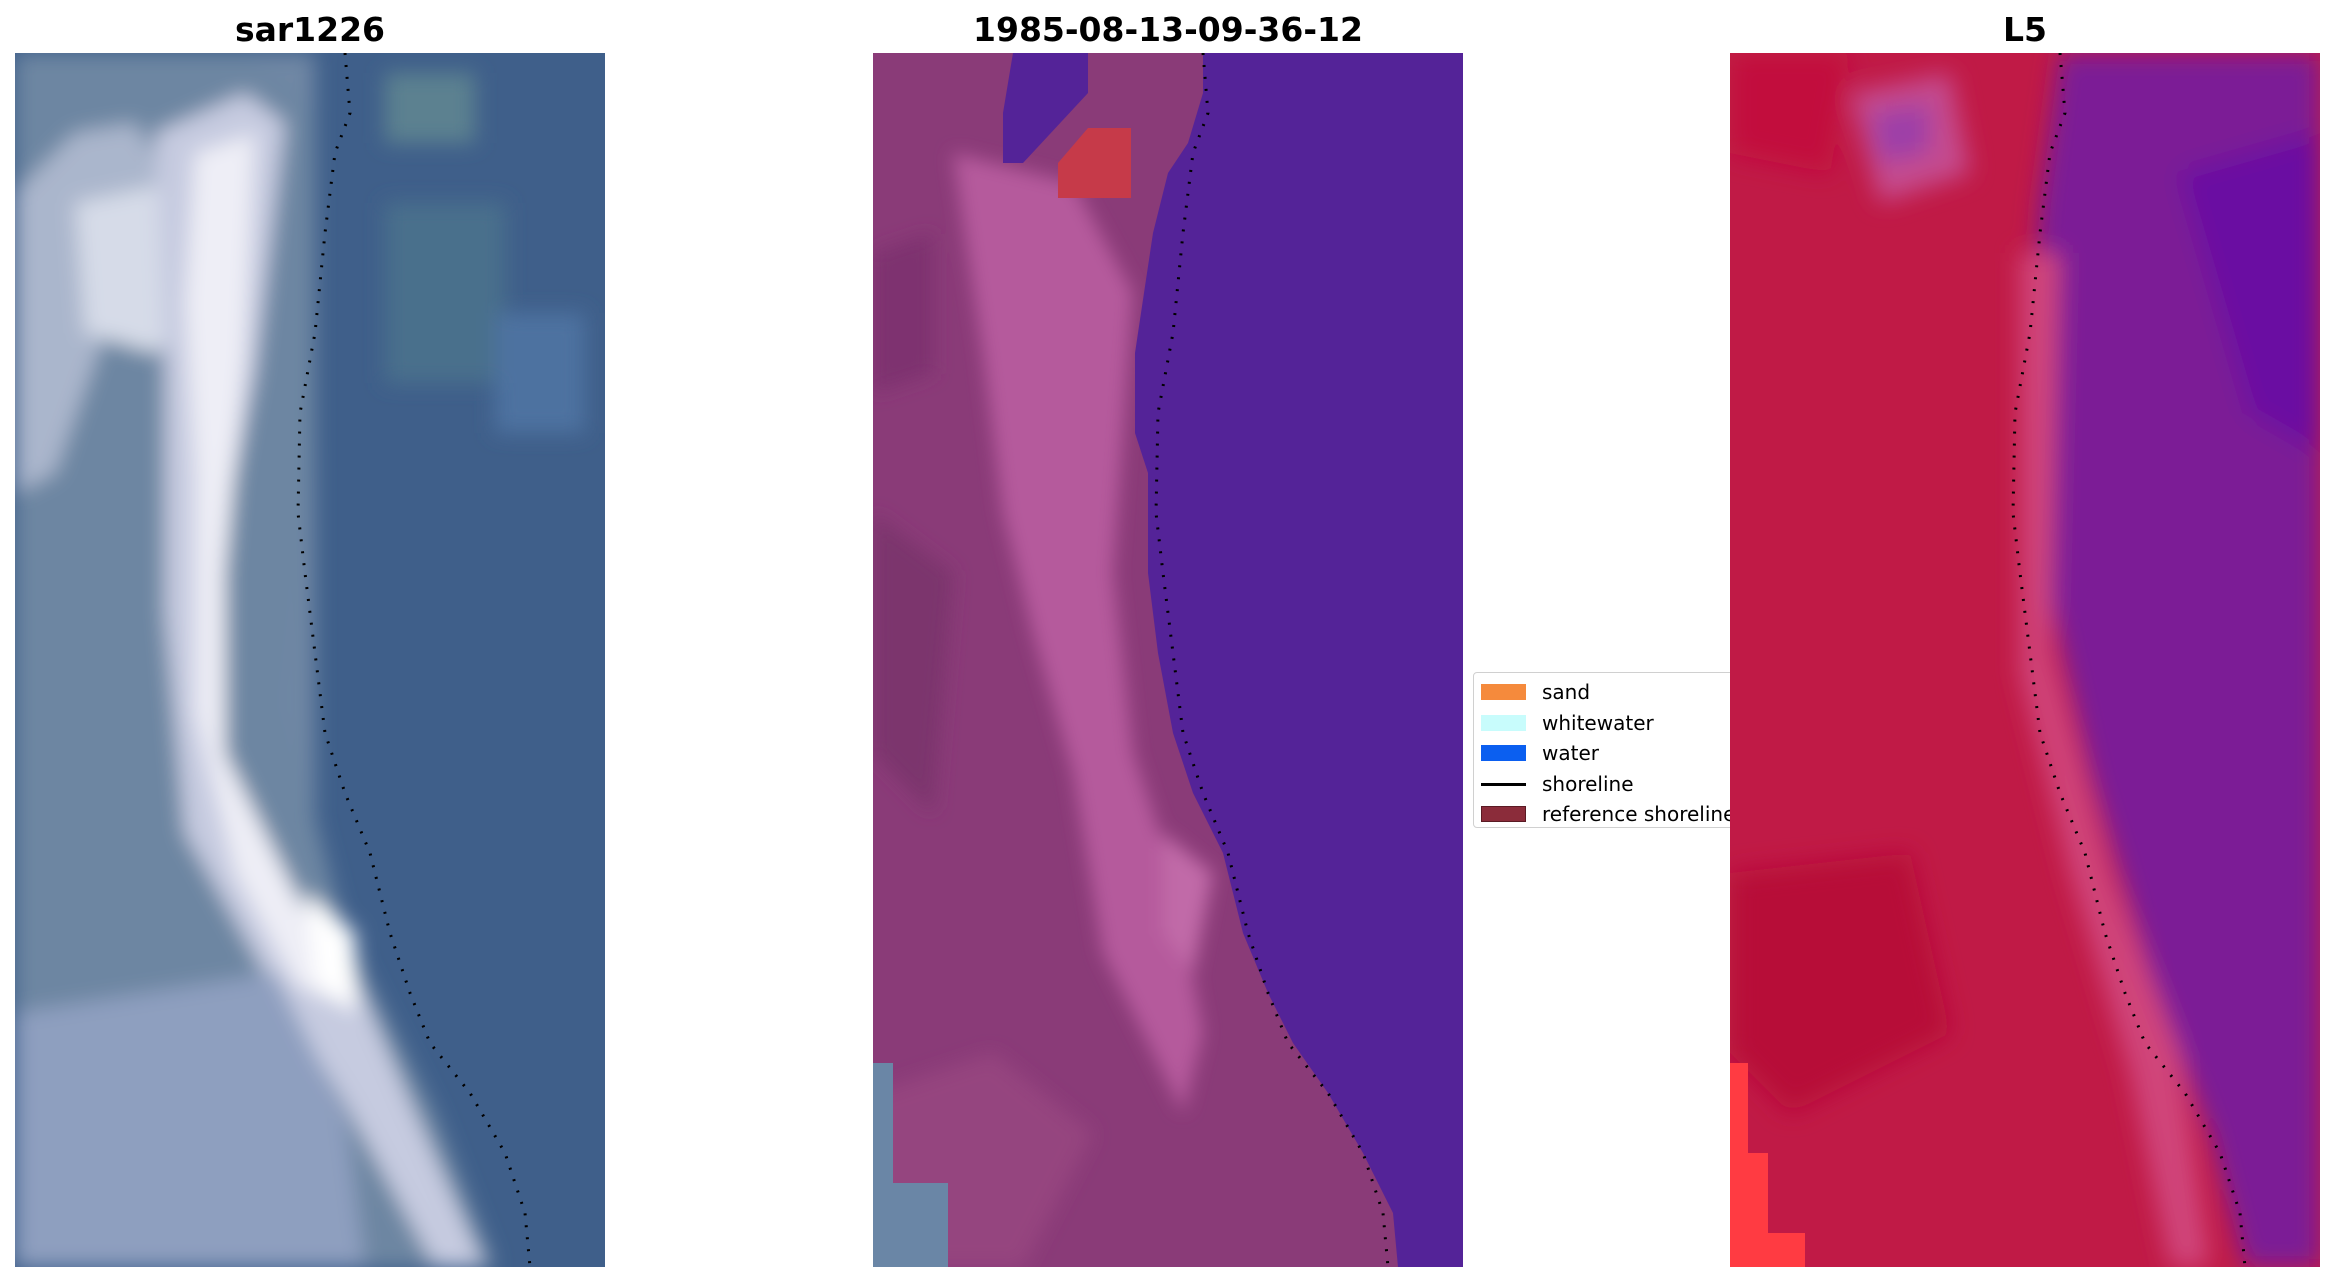  What do you see at coordinates (1503, 814) in the screenshot?
I see `reference-shoreline-swatch` at bounding box center [1503, 814].